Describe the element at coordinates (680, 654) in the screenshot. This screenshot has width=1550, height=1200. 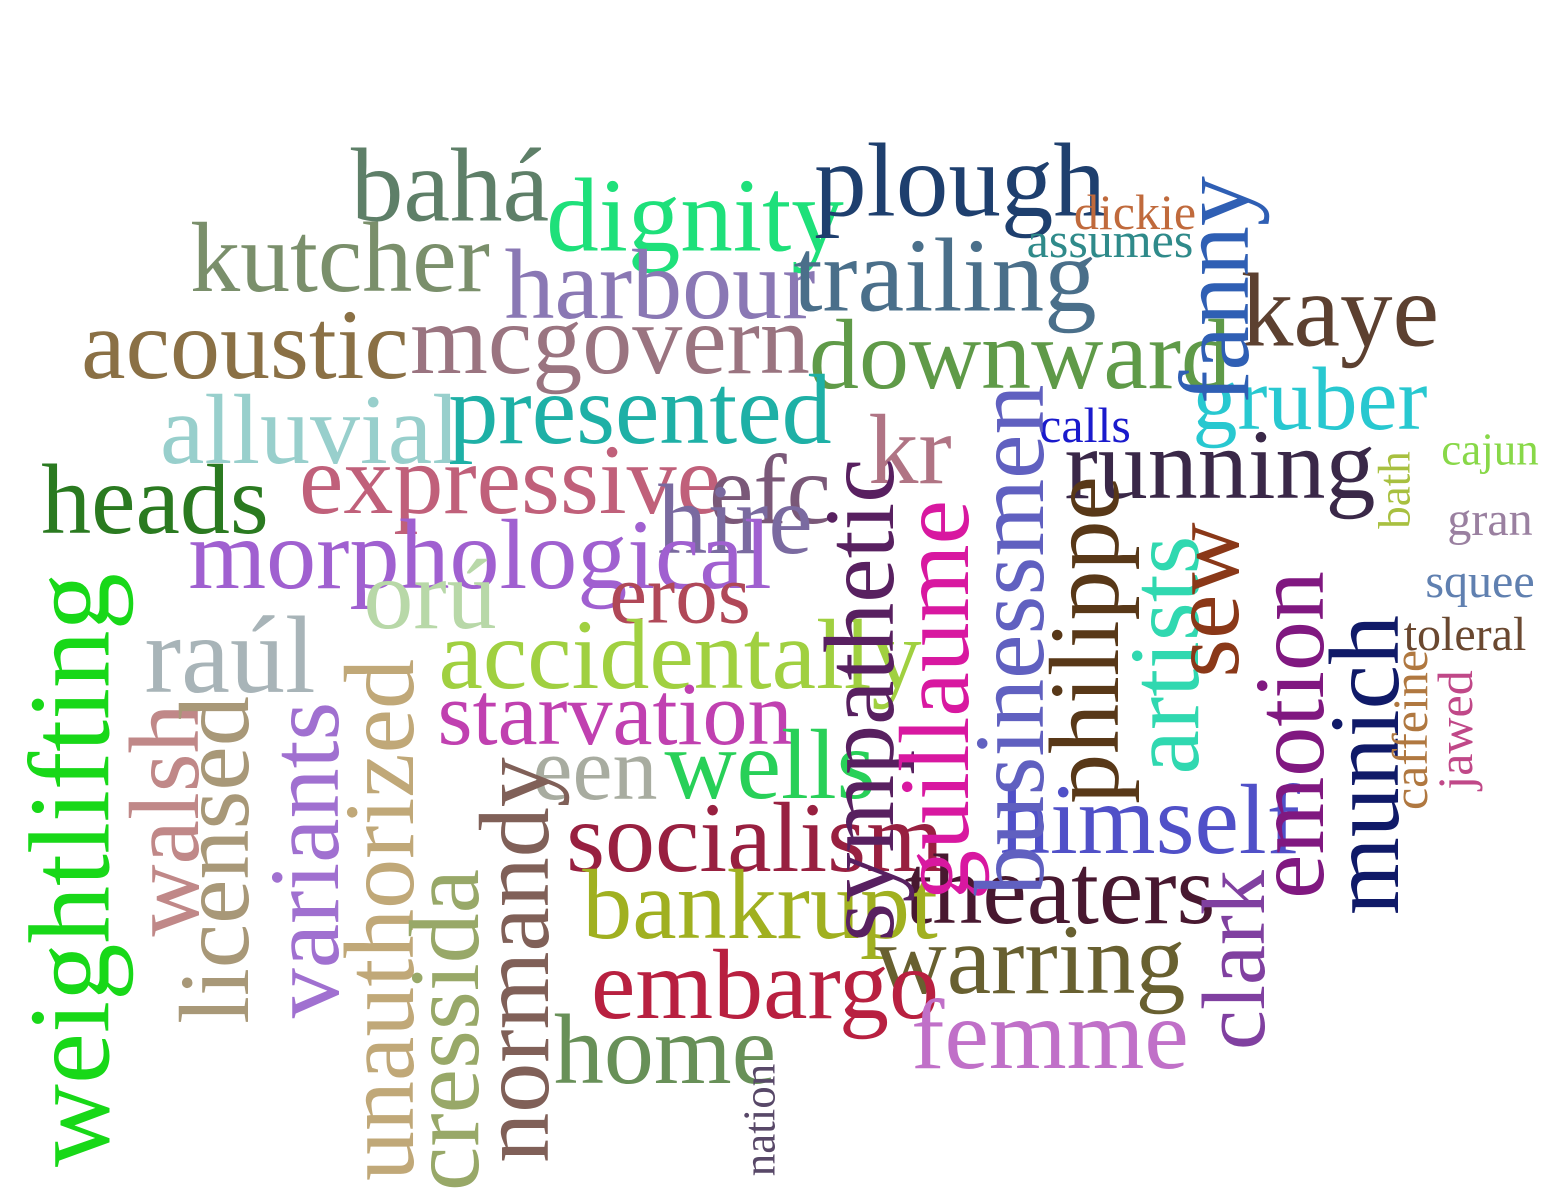
I see `word-accidentally: accidentally` at that location.